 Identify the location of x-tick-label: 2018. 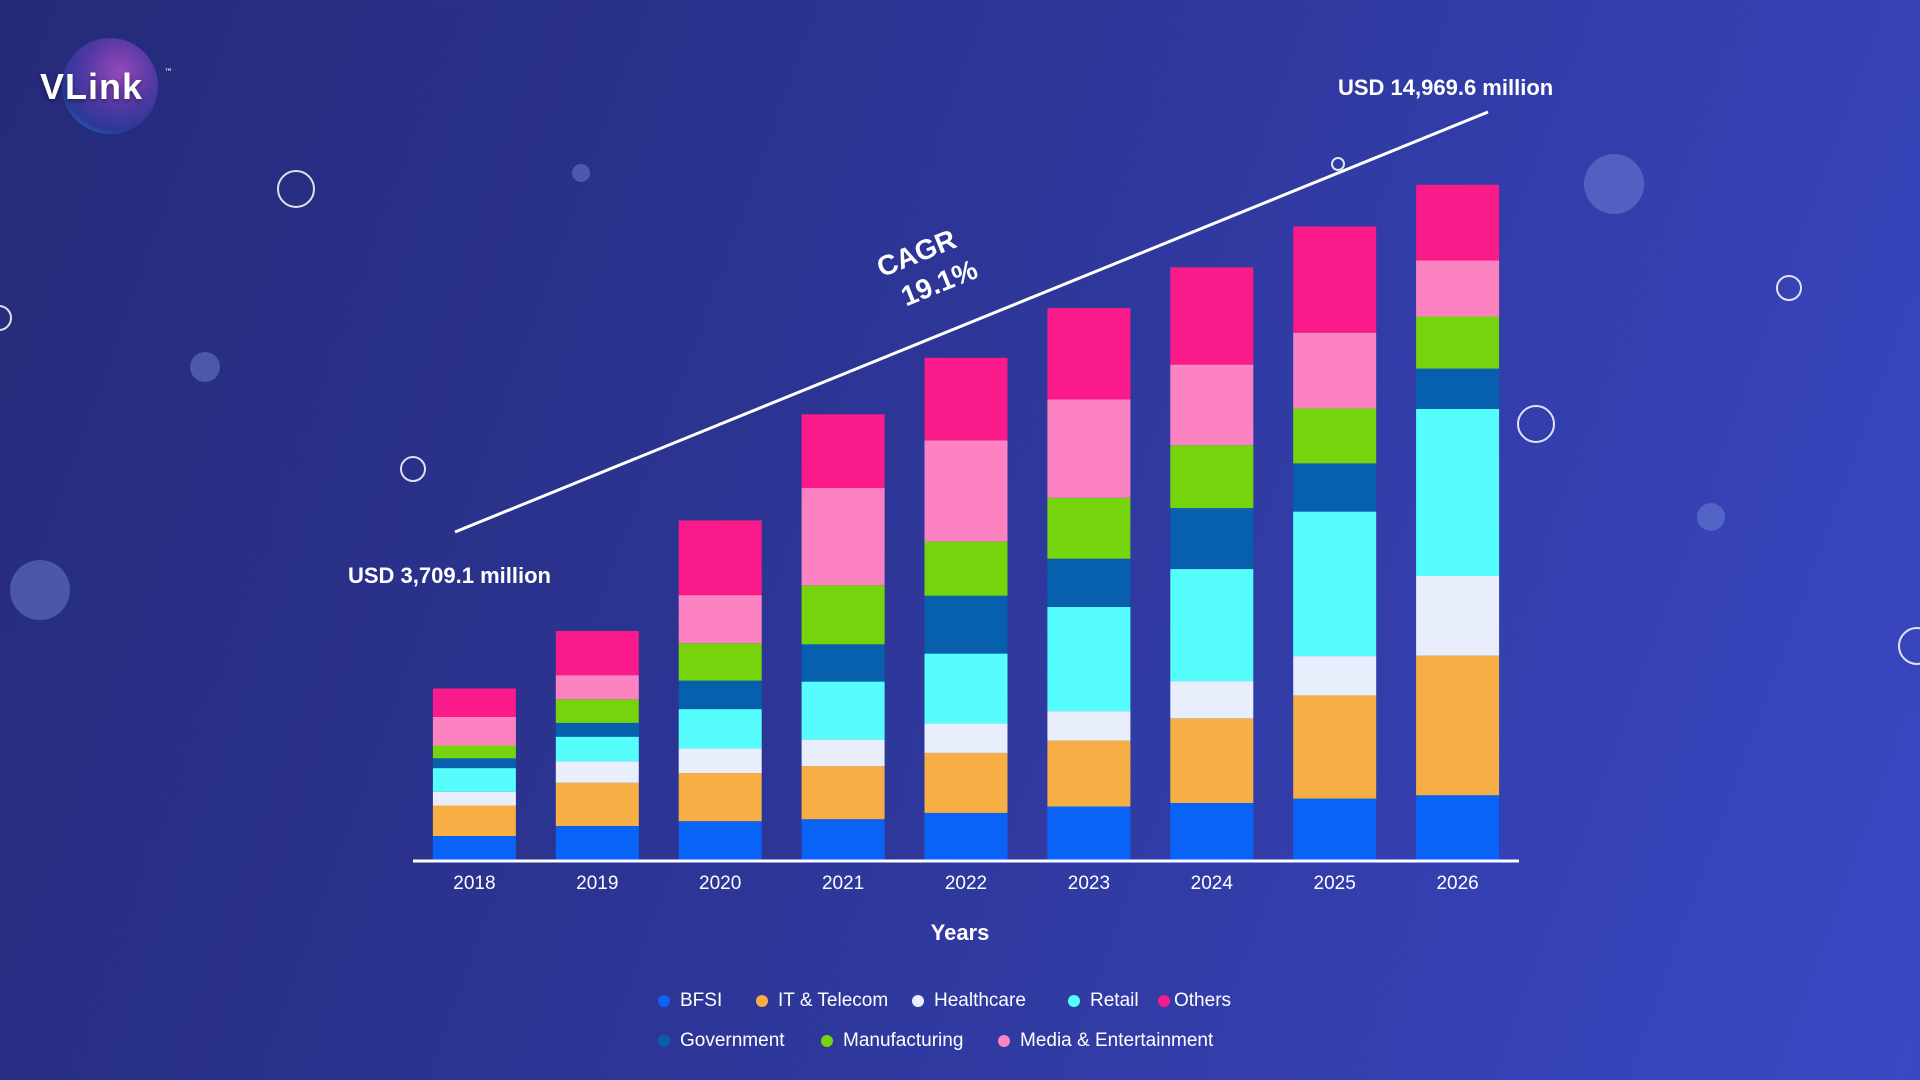
(474, 883).